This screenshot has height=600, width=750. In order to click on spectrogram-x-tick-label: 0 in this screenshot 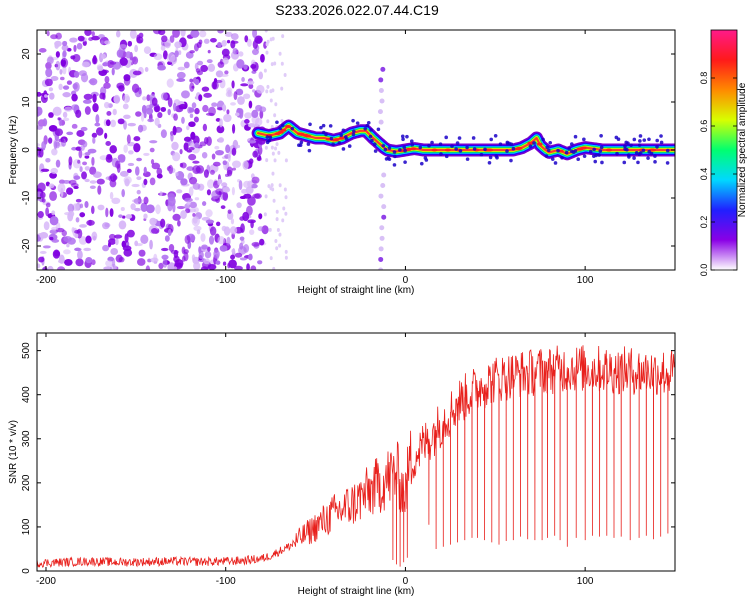, I will do `click(406, 280)`.